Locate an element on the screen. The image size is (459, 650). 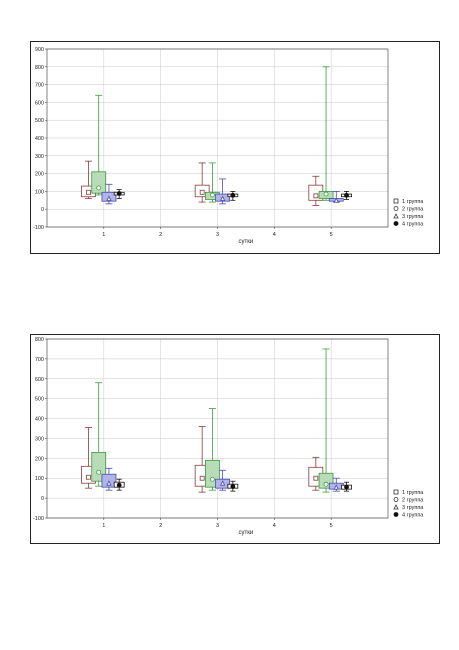
legend-label-2-1: 1 группа is located at coordinates (413, 493).